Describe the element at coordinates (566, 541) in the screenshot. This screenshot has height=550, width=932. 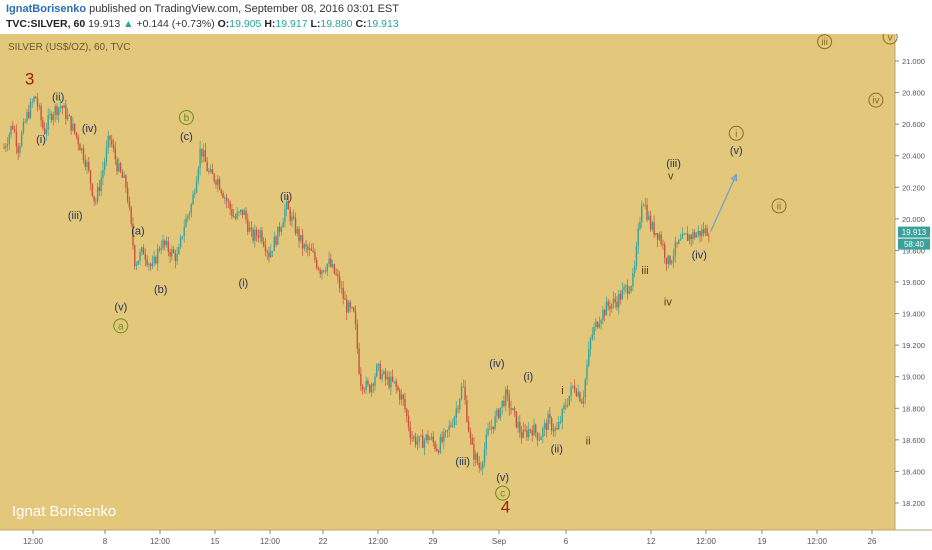
I see `x-tick-label: 6` at that location.